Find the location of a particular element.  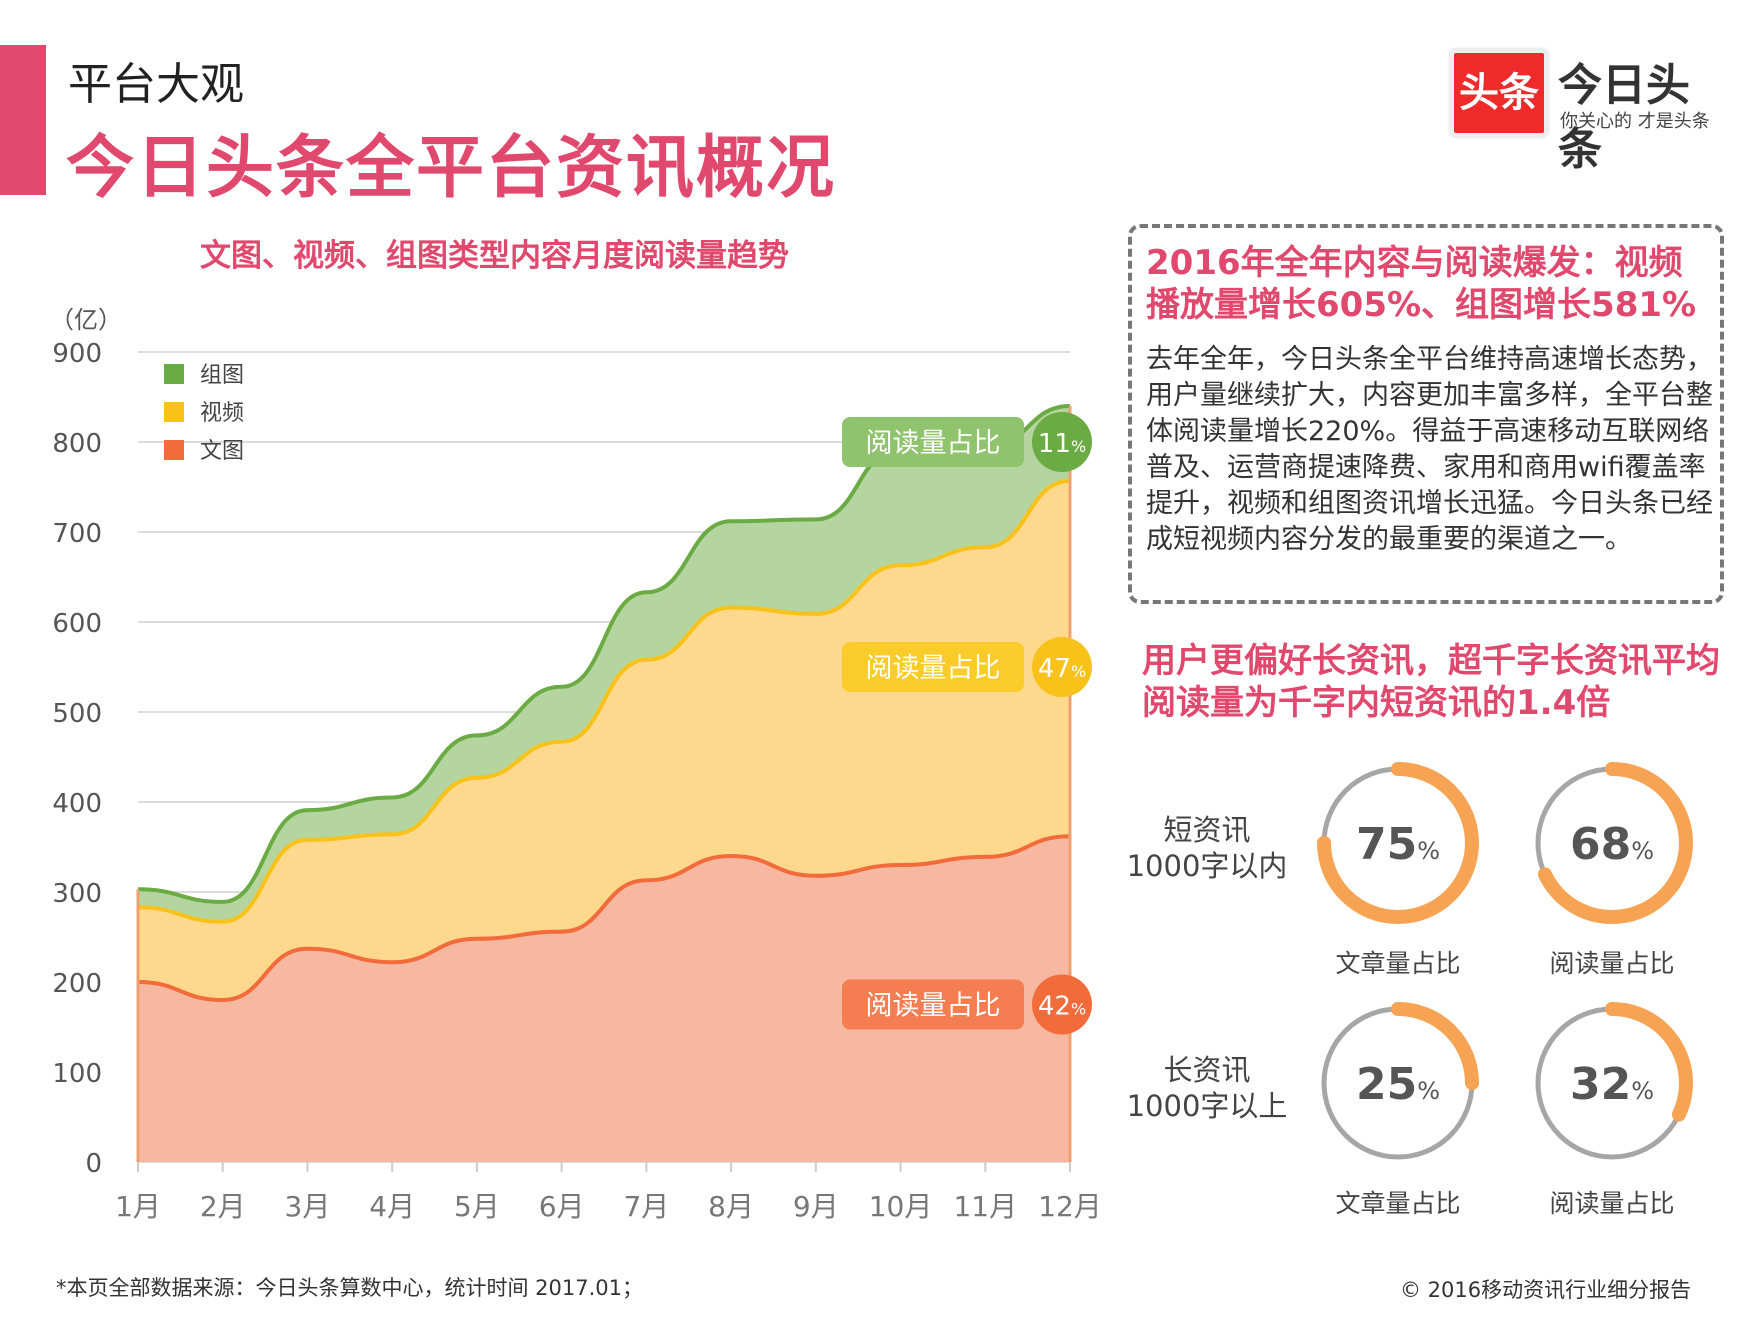

donut-long-read-share: 32% is located at coordinates (1612, 1083).